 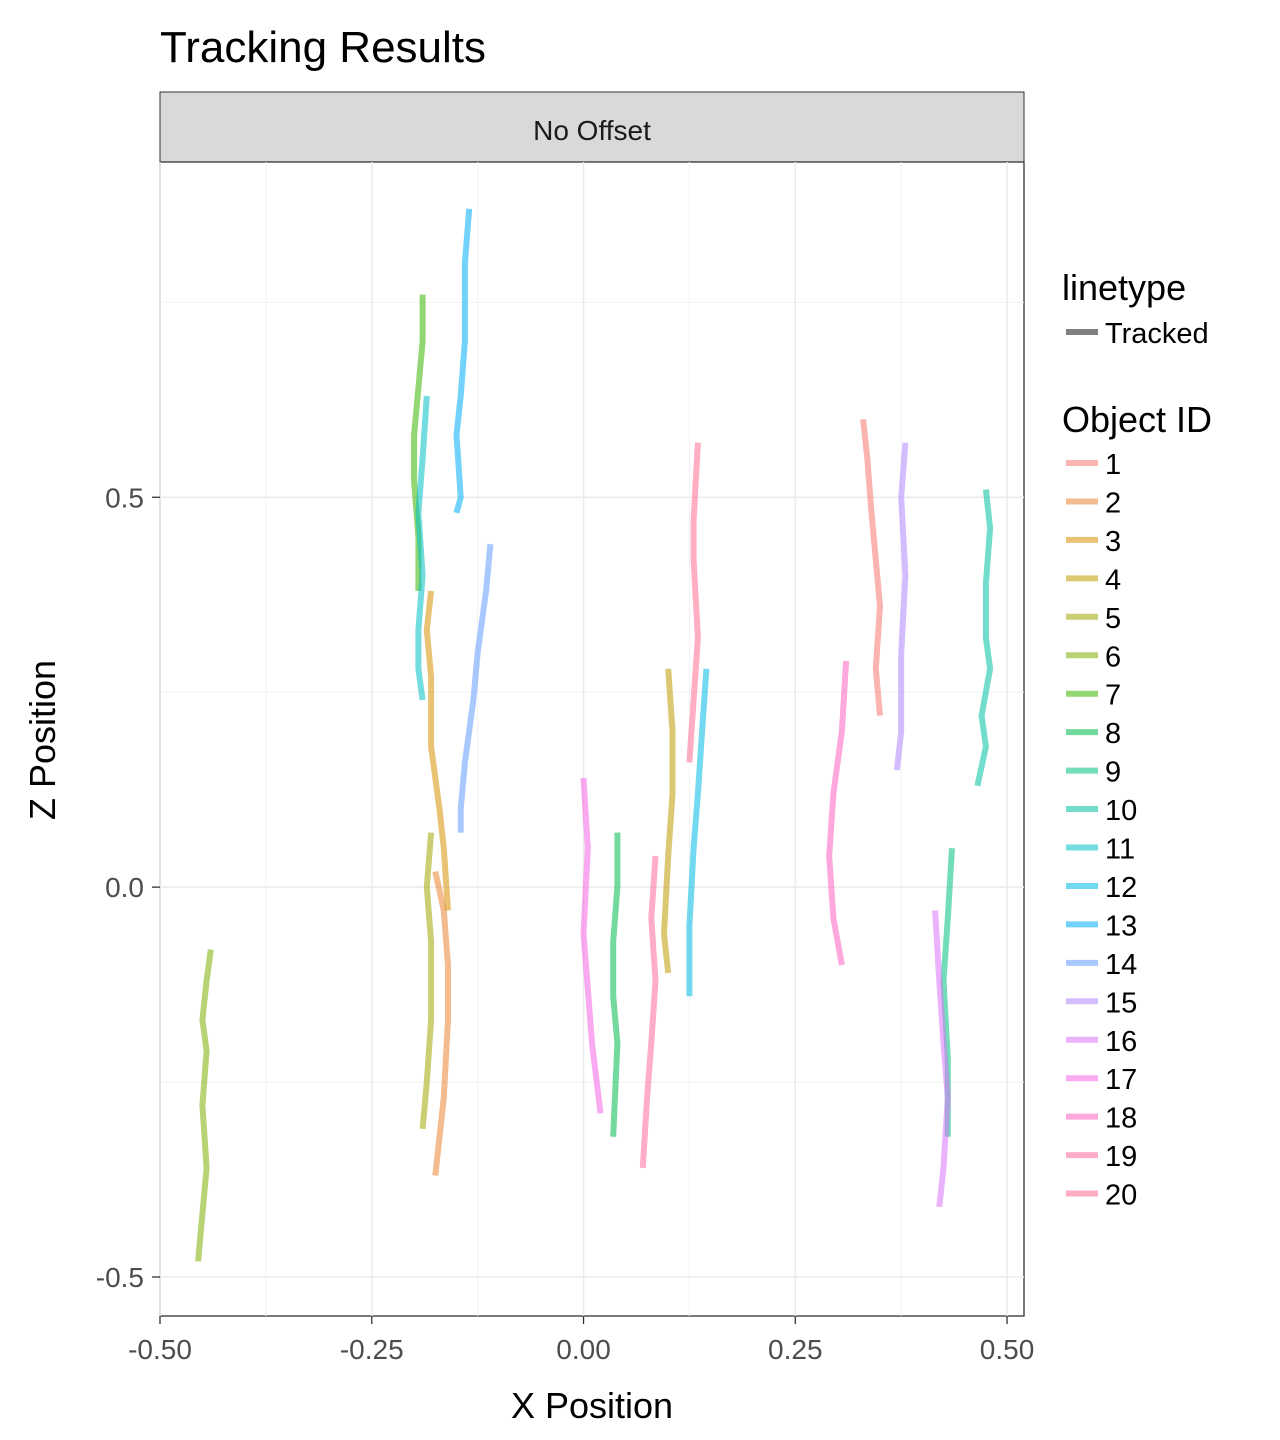 What do you see at coordinates (1120, 850) in the screenshot?
I see `color-legend-label-11: 11` at bounding box center [1120, 850].